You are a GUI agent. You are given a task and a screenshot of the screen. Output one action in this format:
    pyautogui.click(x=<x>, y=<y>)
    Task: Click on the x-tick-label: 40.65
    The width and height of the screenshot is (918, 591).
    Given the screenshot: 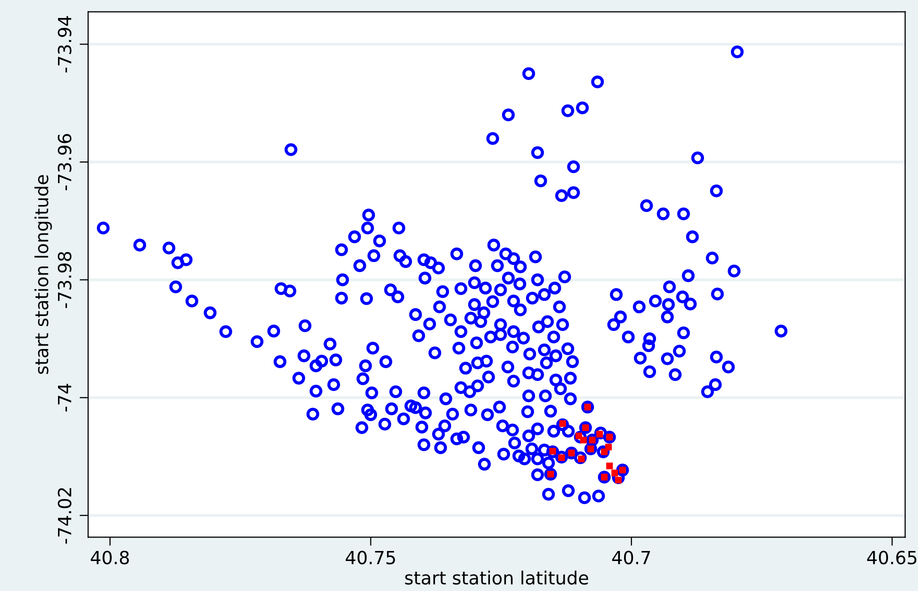 What is the action you would take?
    pyautogui.click(x=891, y=557)
    